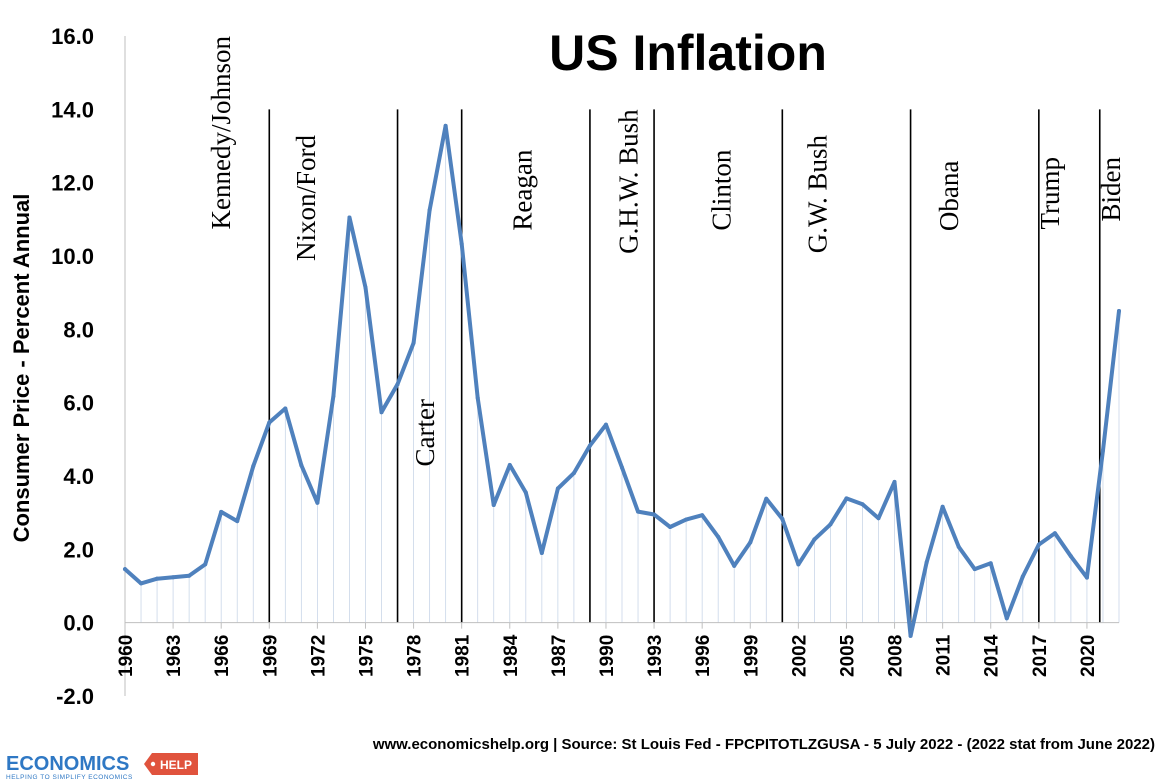 The height and width of the screenshot is (781, 1162). Describe the element at coordinates (270, 656) in the screenshot. I see `x-tick-label: 1969` at that location.